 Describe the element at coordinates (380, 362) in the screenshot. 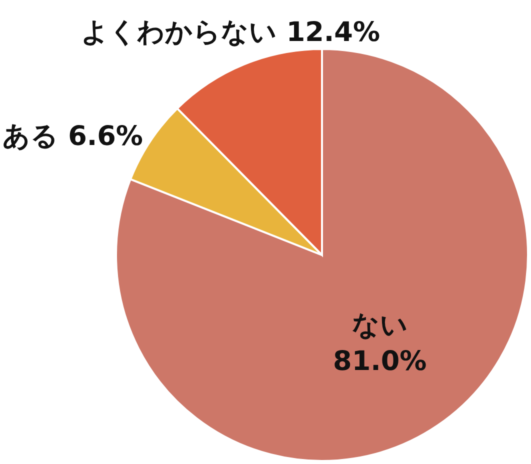

I see `data-label: 81.0%` at that location.